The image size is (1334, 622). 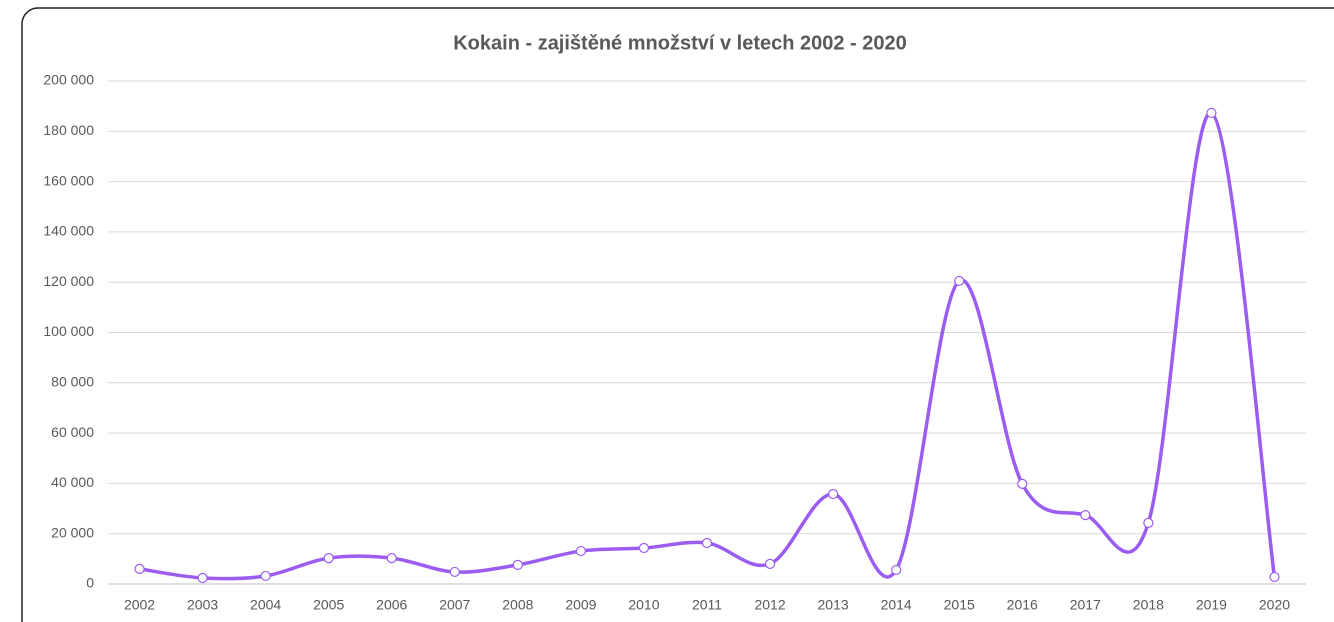 I want to click on x-tick-label: 2004, so click(x=265, y=605).